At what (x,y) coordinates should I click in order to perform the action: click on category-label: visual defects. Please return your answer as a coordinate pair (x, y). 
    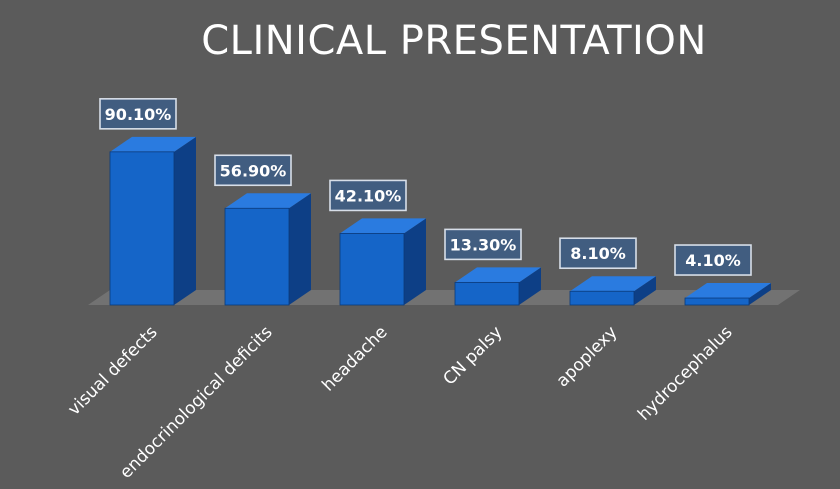
    Looking at the image, I should click on (112, 370).